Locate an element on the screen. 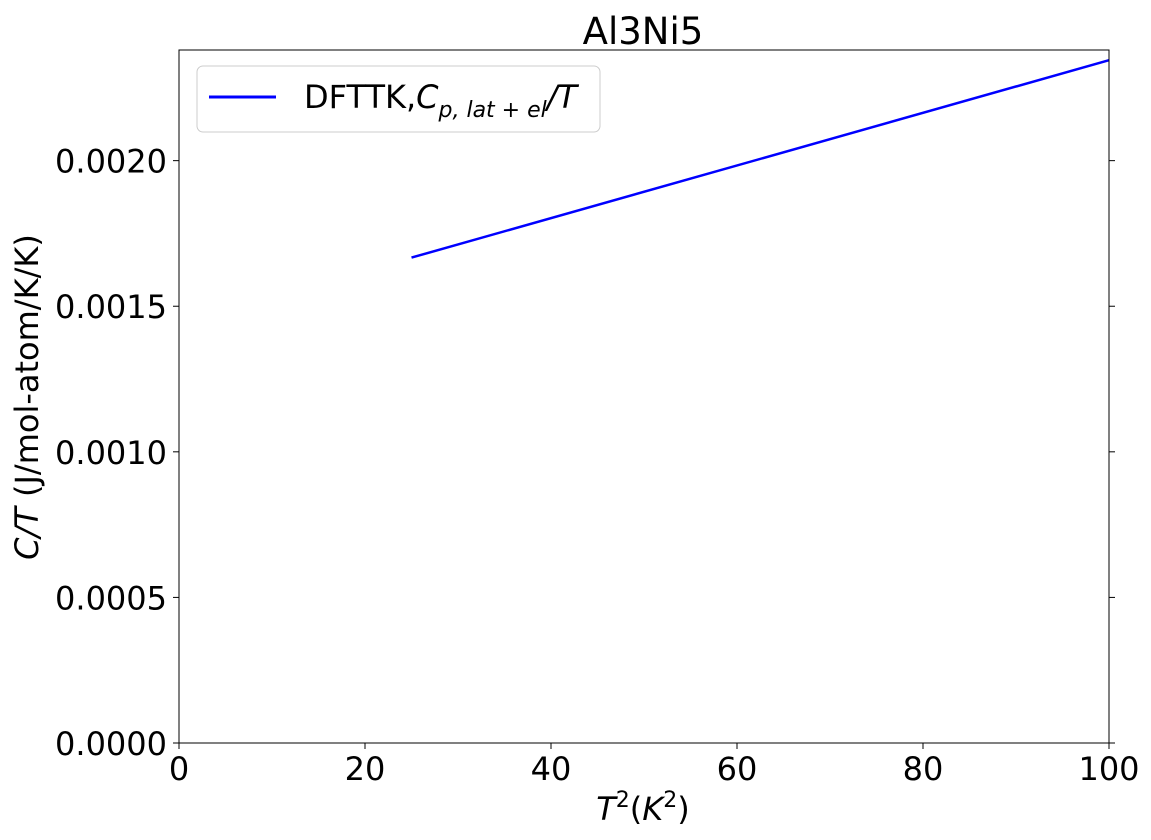  x-axis-label: T2(K2) is located at coordinates (643, 808).